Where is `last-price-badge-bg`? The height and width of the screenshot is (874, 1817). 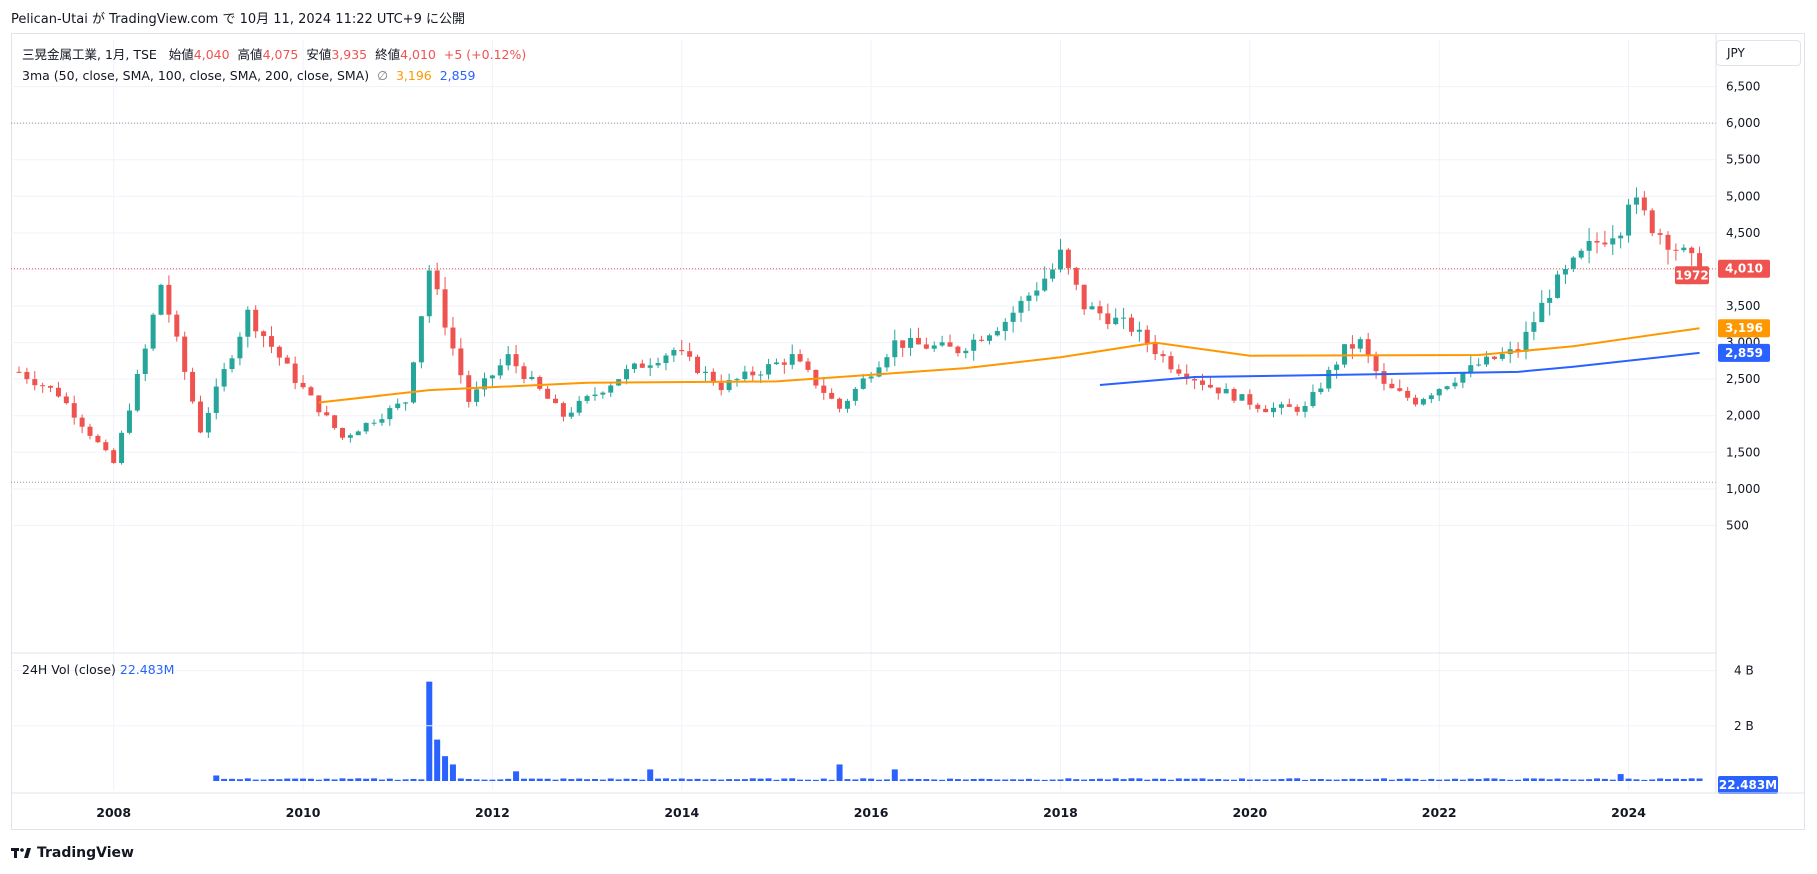
last-price-badge-bg is located at coordinates (1744, 268).